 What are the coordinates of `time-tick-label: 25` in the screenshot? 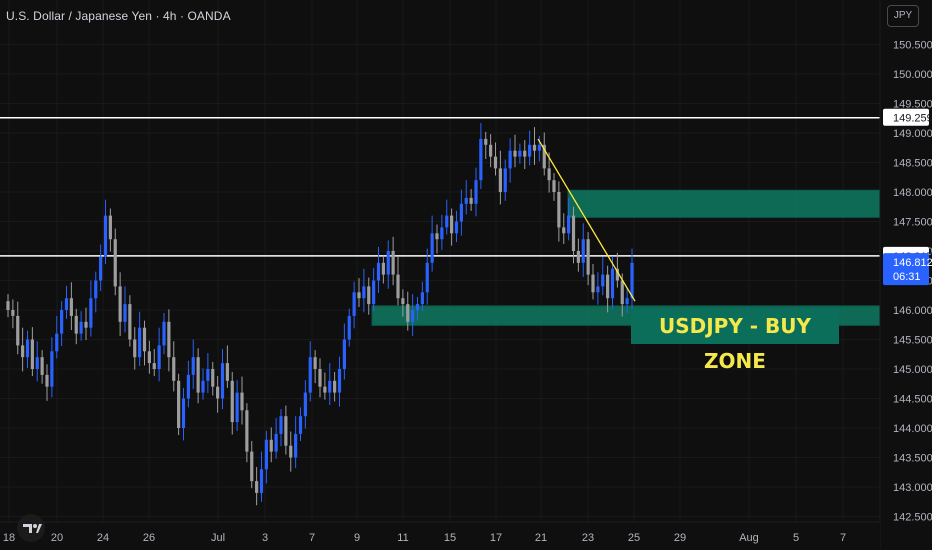 It's located at (634, 538).